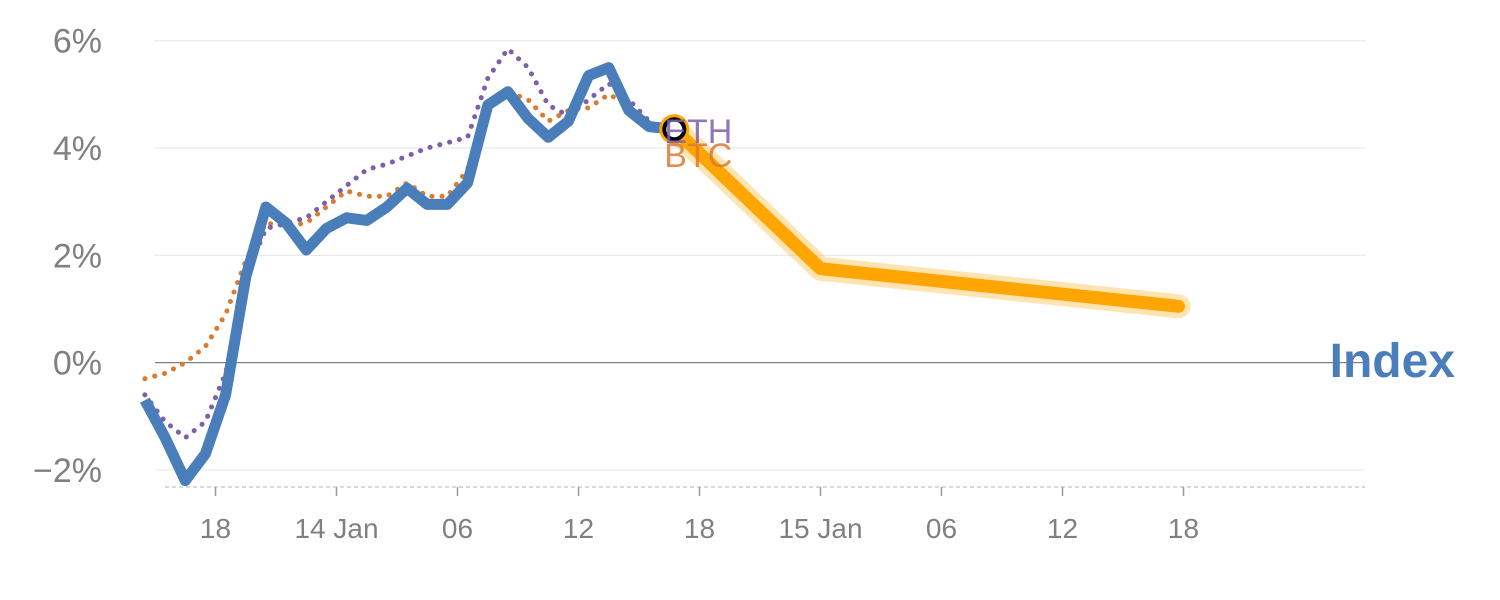  I want to click on y-tick-label: 0%, so click(77, 364).